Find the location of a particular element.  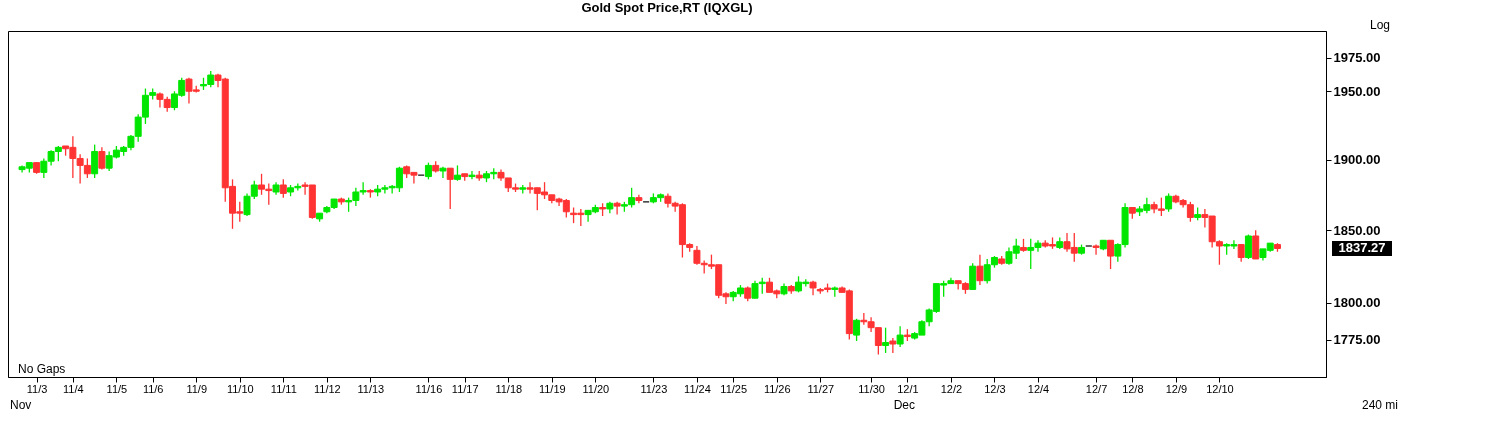

x-tick-label: 11/3 is located at coordinates (37, 388).